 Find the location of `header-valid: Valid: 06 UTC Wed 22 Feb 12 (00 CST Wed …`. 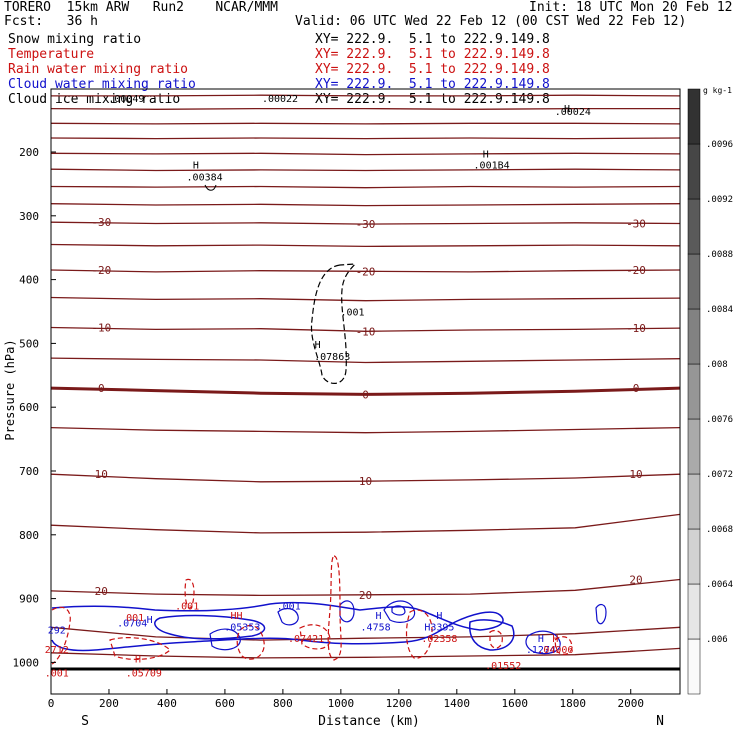

header-valid: Valid: 06 UTC Wed 22 Feb 12 (00 CST Wed … is located at coordinates (491, 21).